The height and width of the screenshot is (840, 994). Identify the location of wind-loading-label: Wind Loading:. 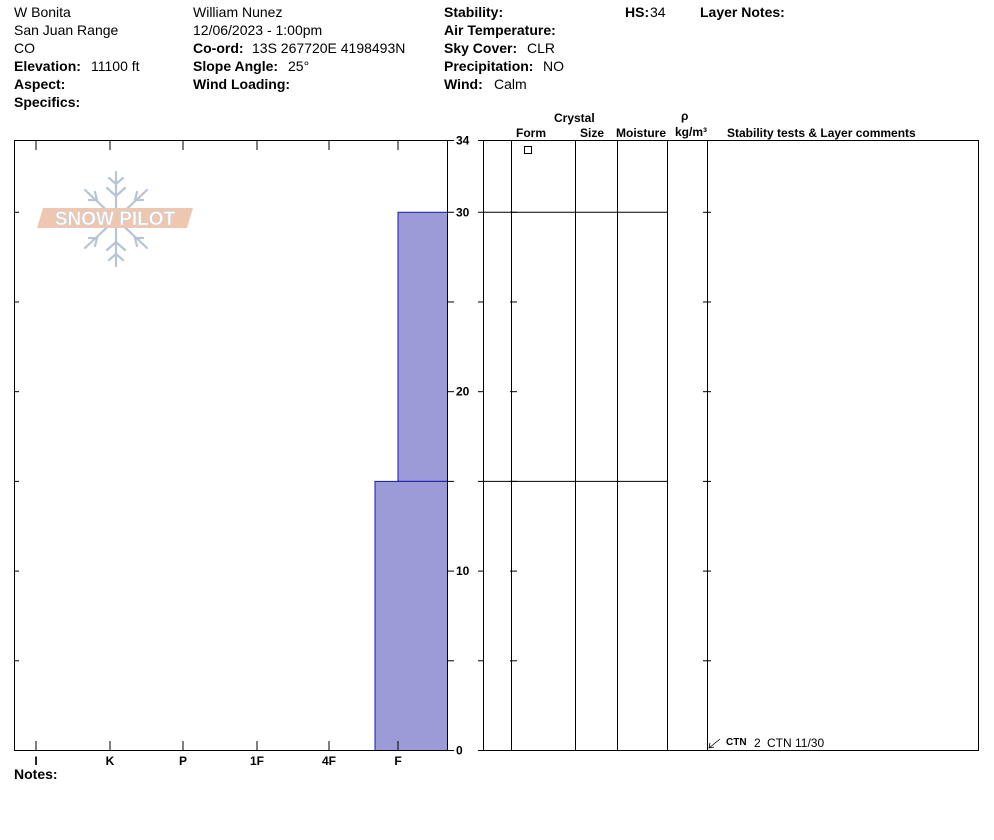
(242, 84).